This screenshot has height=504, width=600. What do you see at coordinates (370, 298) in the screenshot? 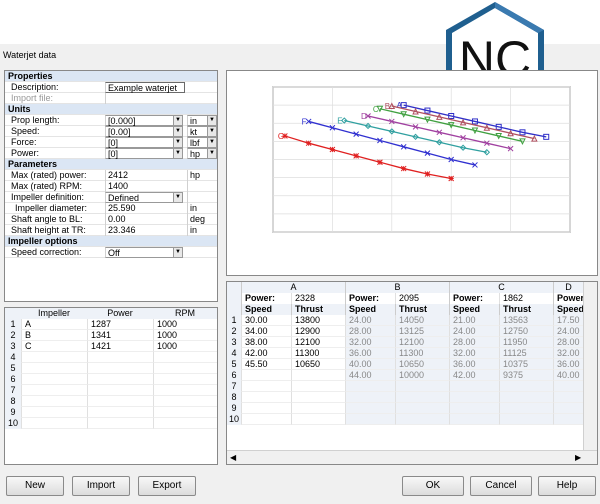
I see `power-label: Power:` at bounding box center [370, 298].